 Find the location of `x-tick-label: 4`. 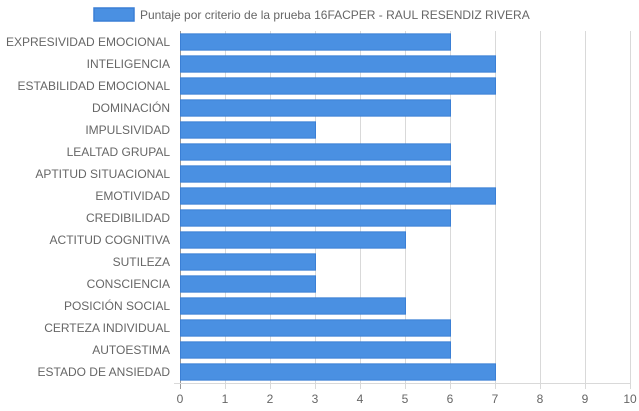

x-tick-label: 4 is located at coordinates (360, 399).